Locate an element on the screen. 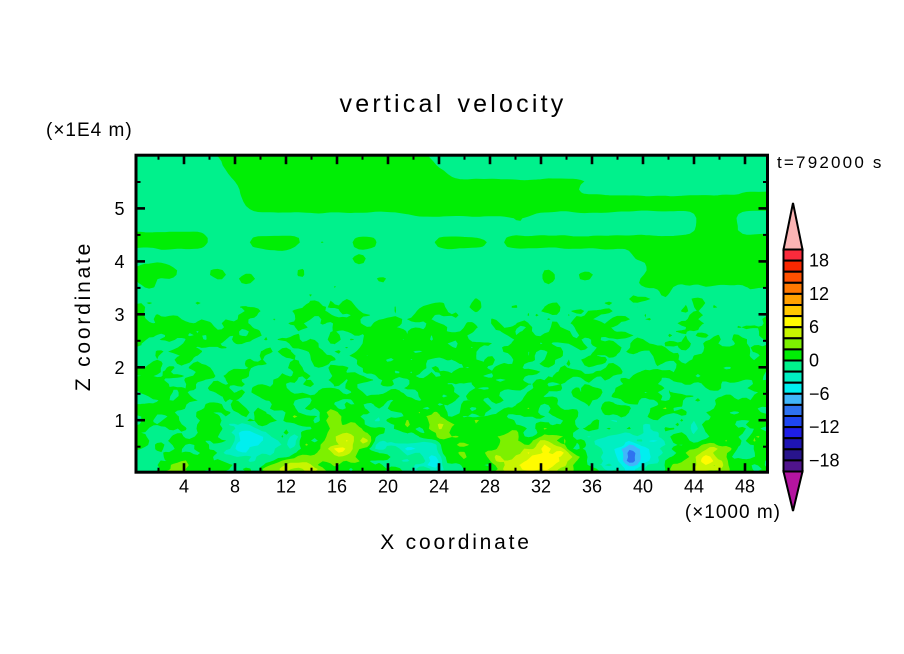  svg-text: vertical velocity is located at coordinates (453, 104).